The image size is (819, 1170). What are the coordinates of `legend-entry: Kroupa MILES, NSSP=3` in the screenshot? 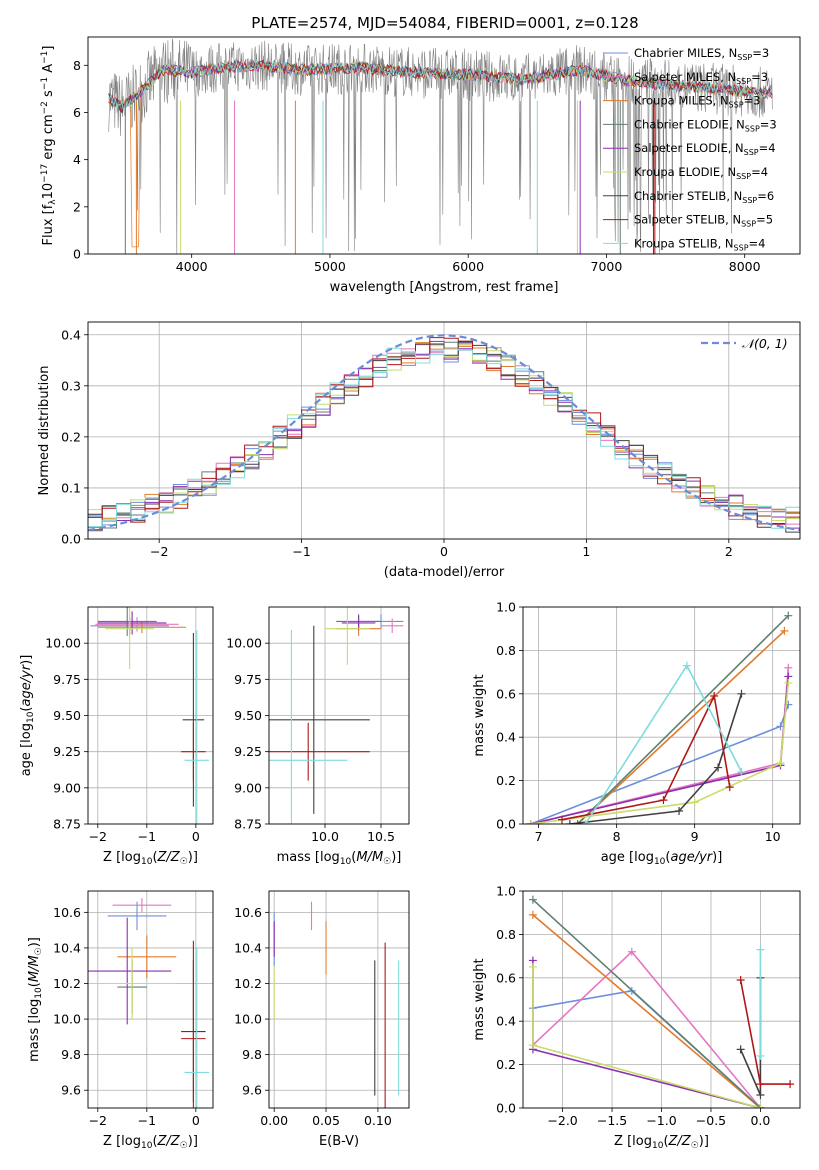 It's located at (697, 102).